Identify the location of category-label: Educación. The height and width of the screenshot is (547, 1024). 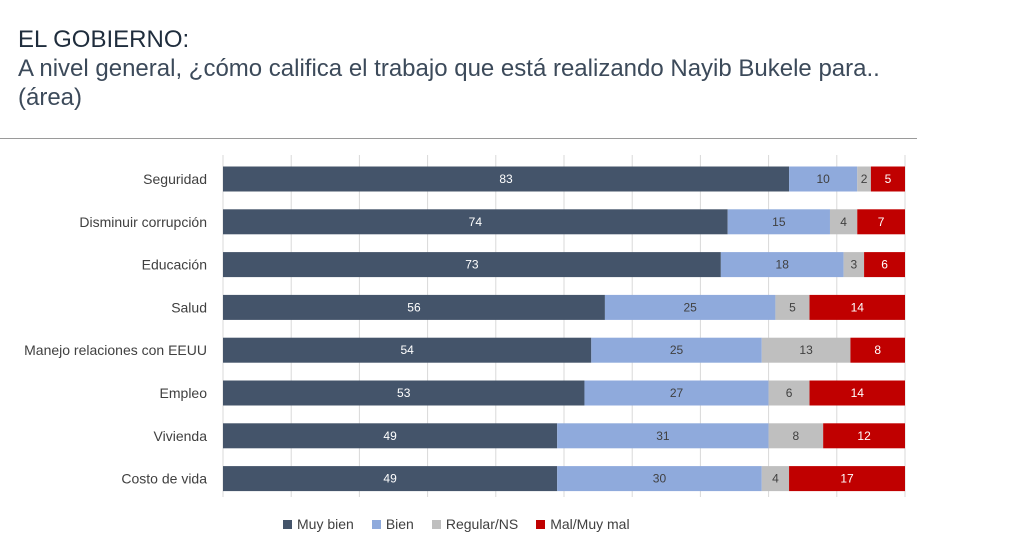
(174, 265).